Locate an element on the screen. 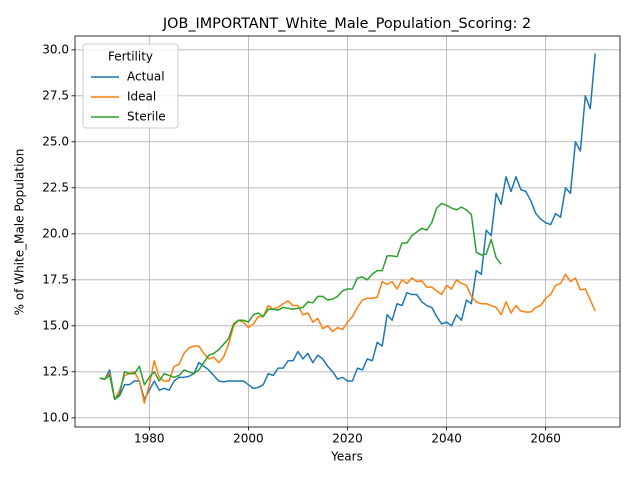 The image size is (640, 480). legend-label: Actual is located at coordinates (146, 77).